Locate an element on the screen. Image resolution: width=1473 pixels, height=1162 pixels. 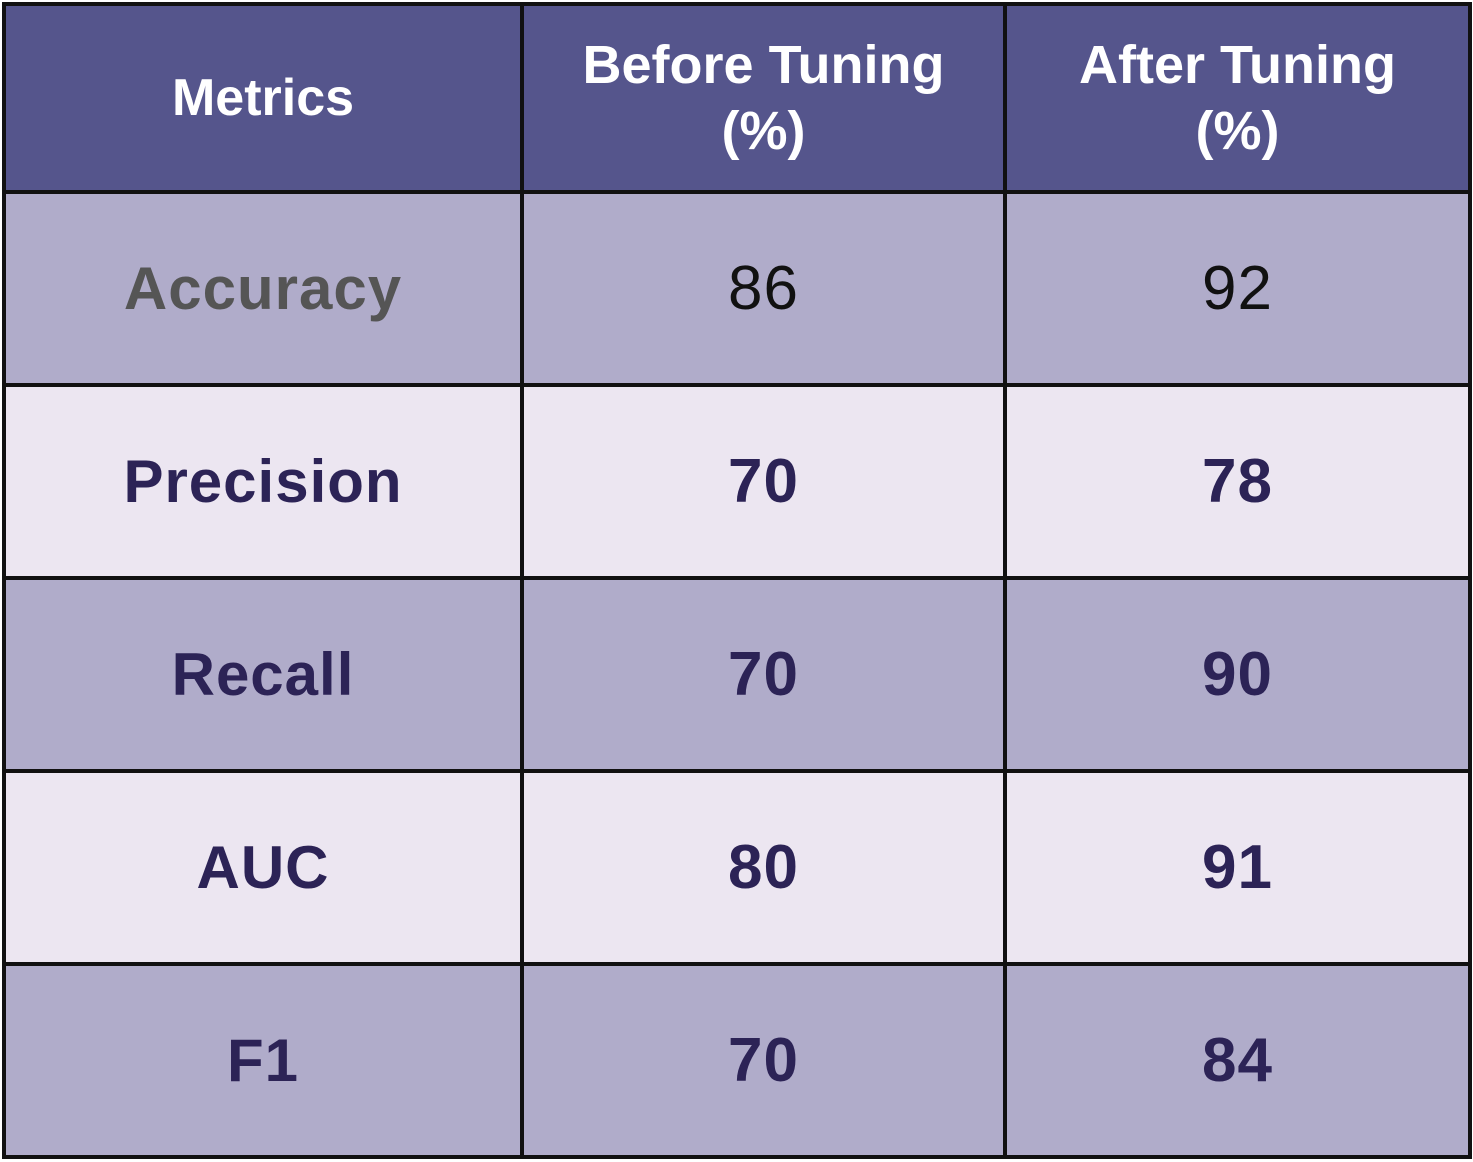
before-tuning-column-header: Before Tuning (%) is located at coordinates (763, 98).